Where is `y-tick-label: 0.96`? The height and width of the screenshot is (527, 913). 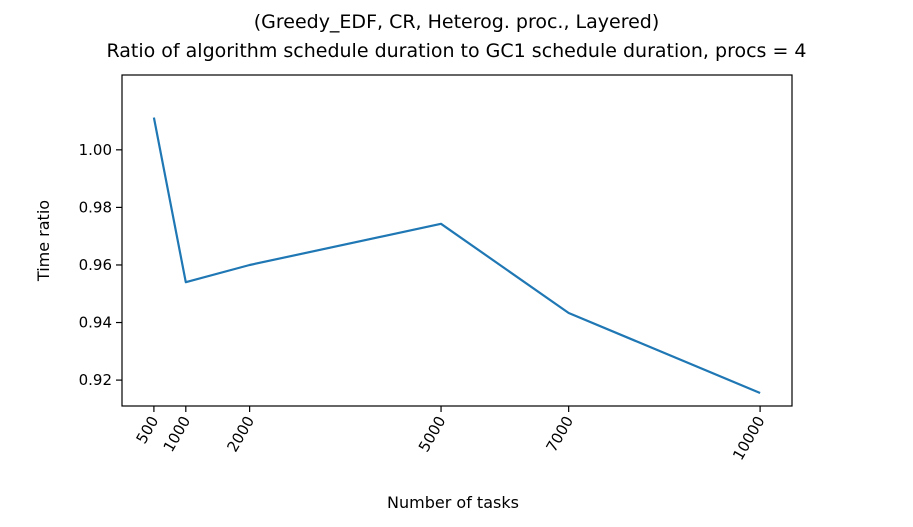
y-tick-label: 0.96 is located at coordinates (95, 265).